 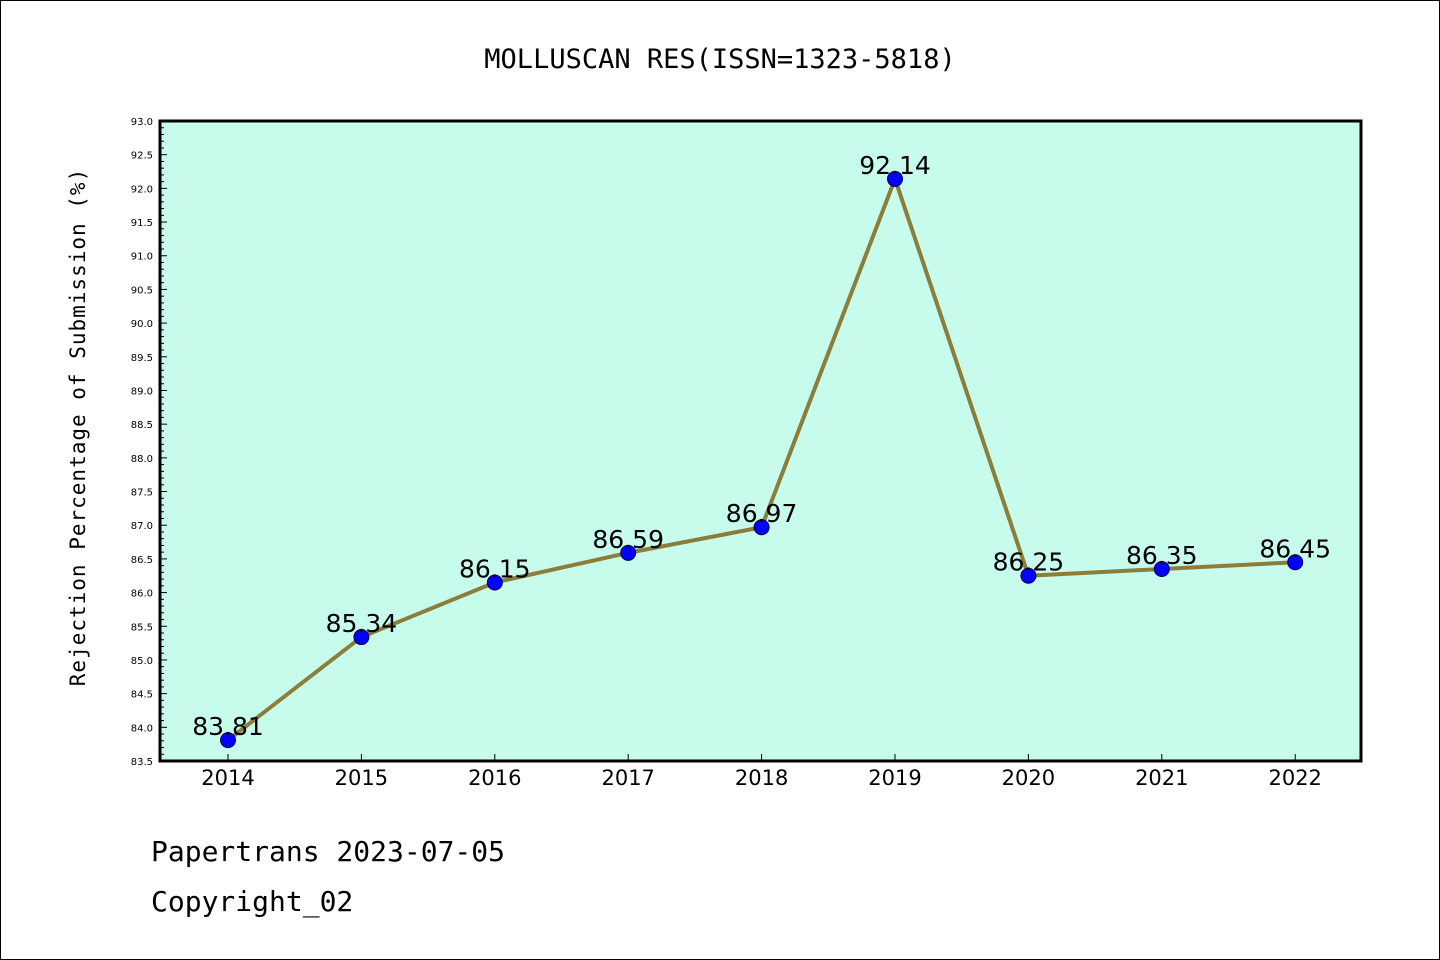 I want to click on y-tick-label: 86.5, so click(x=142, y=560).